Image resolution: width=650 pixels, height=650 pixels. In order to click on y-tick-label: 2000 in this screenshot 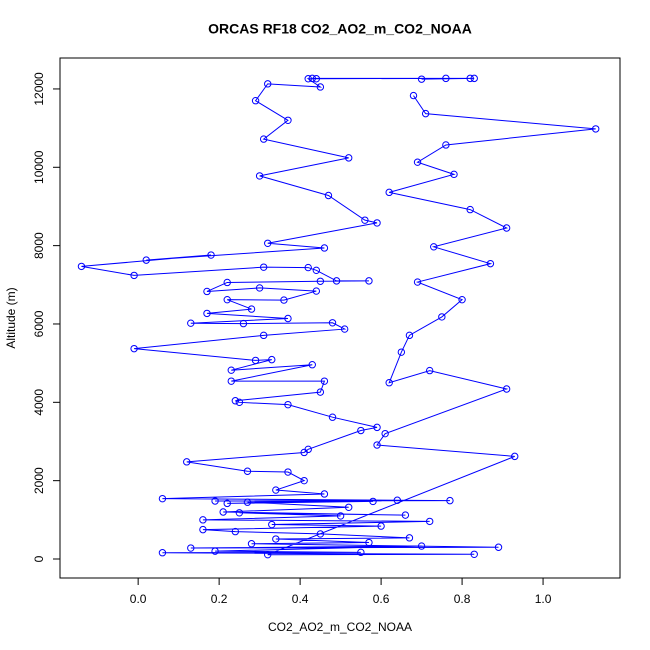, I will do `click(39, 480)`.